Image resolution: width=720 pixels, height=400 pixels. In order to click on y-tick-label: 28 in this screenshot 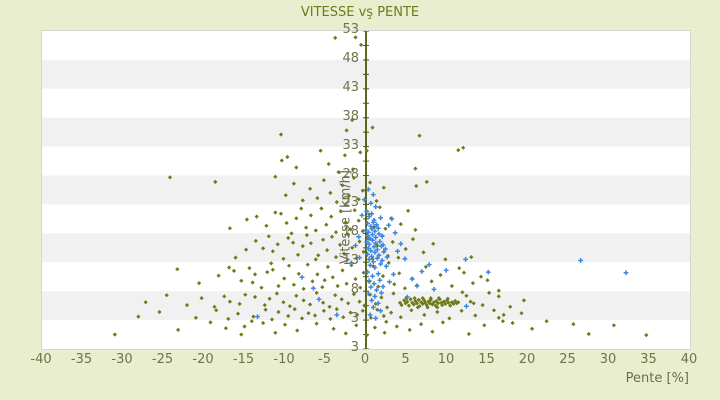, I will do `click(350, 174)`.